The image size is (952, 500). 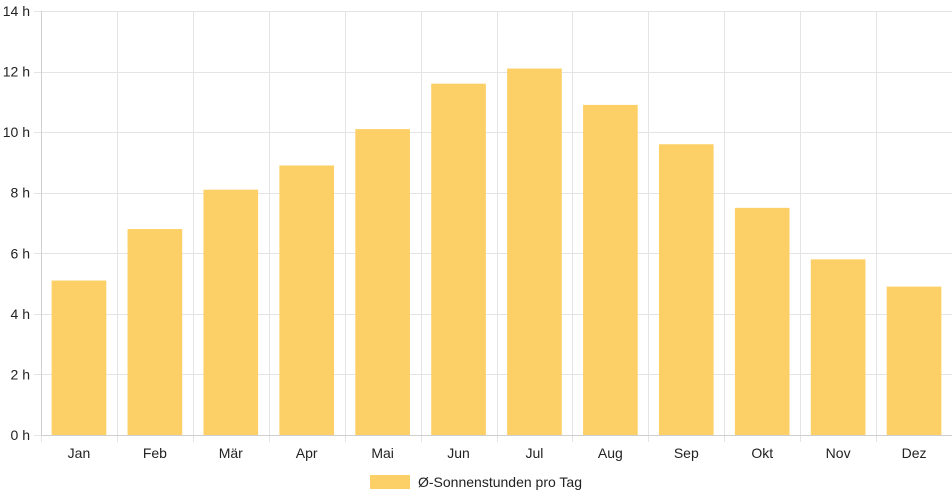 What do you see at coordinates (231, 453) in the screenshot?
I see `x-tick-label: Mär` at bounding box center [231, 453].